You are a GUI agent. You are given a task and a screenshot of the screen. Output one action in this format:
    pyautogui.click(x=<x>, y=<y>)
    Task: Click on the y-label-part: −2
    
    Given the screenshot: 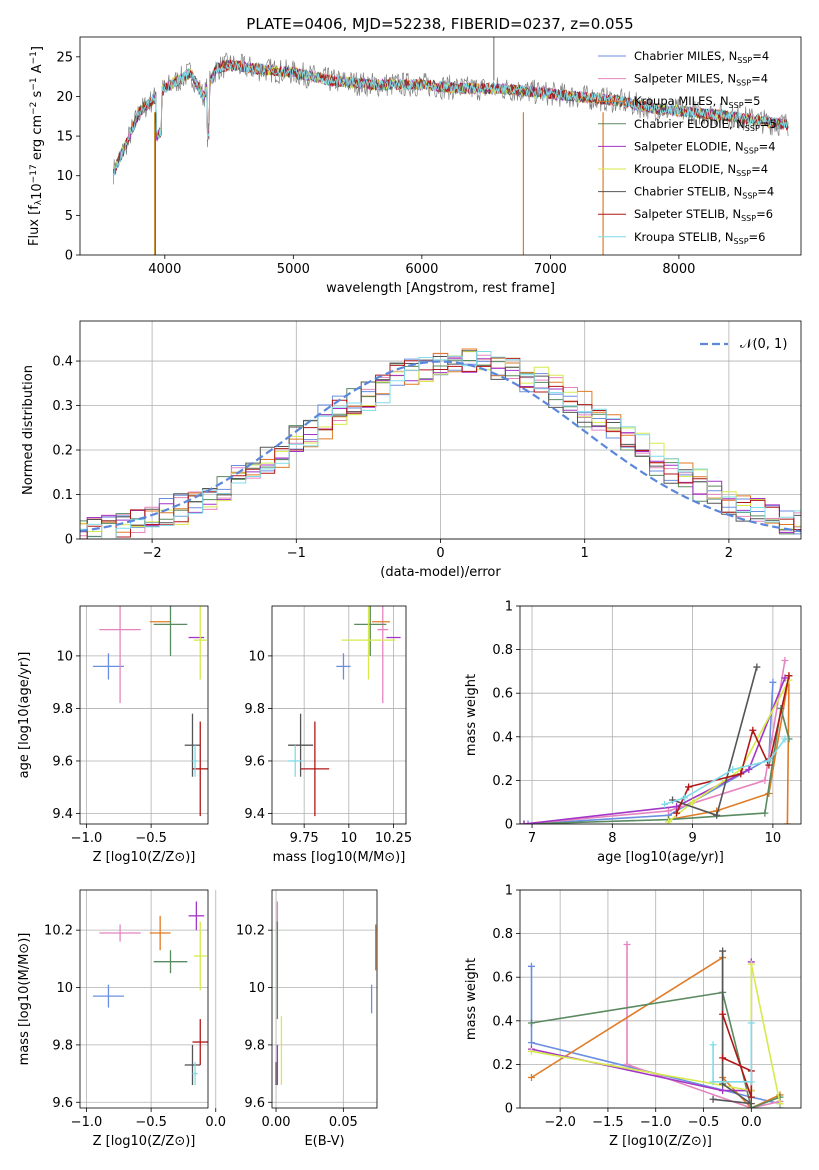 What is the action you would take?
    pyautogui.click(x=34, y=108)
    